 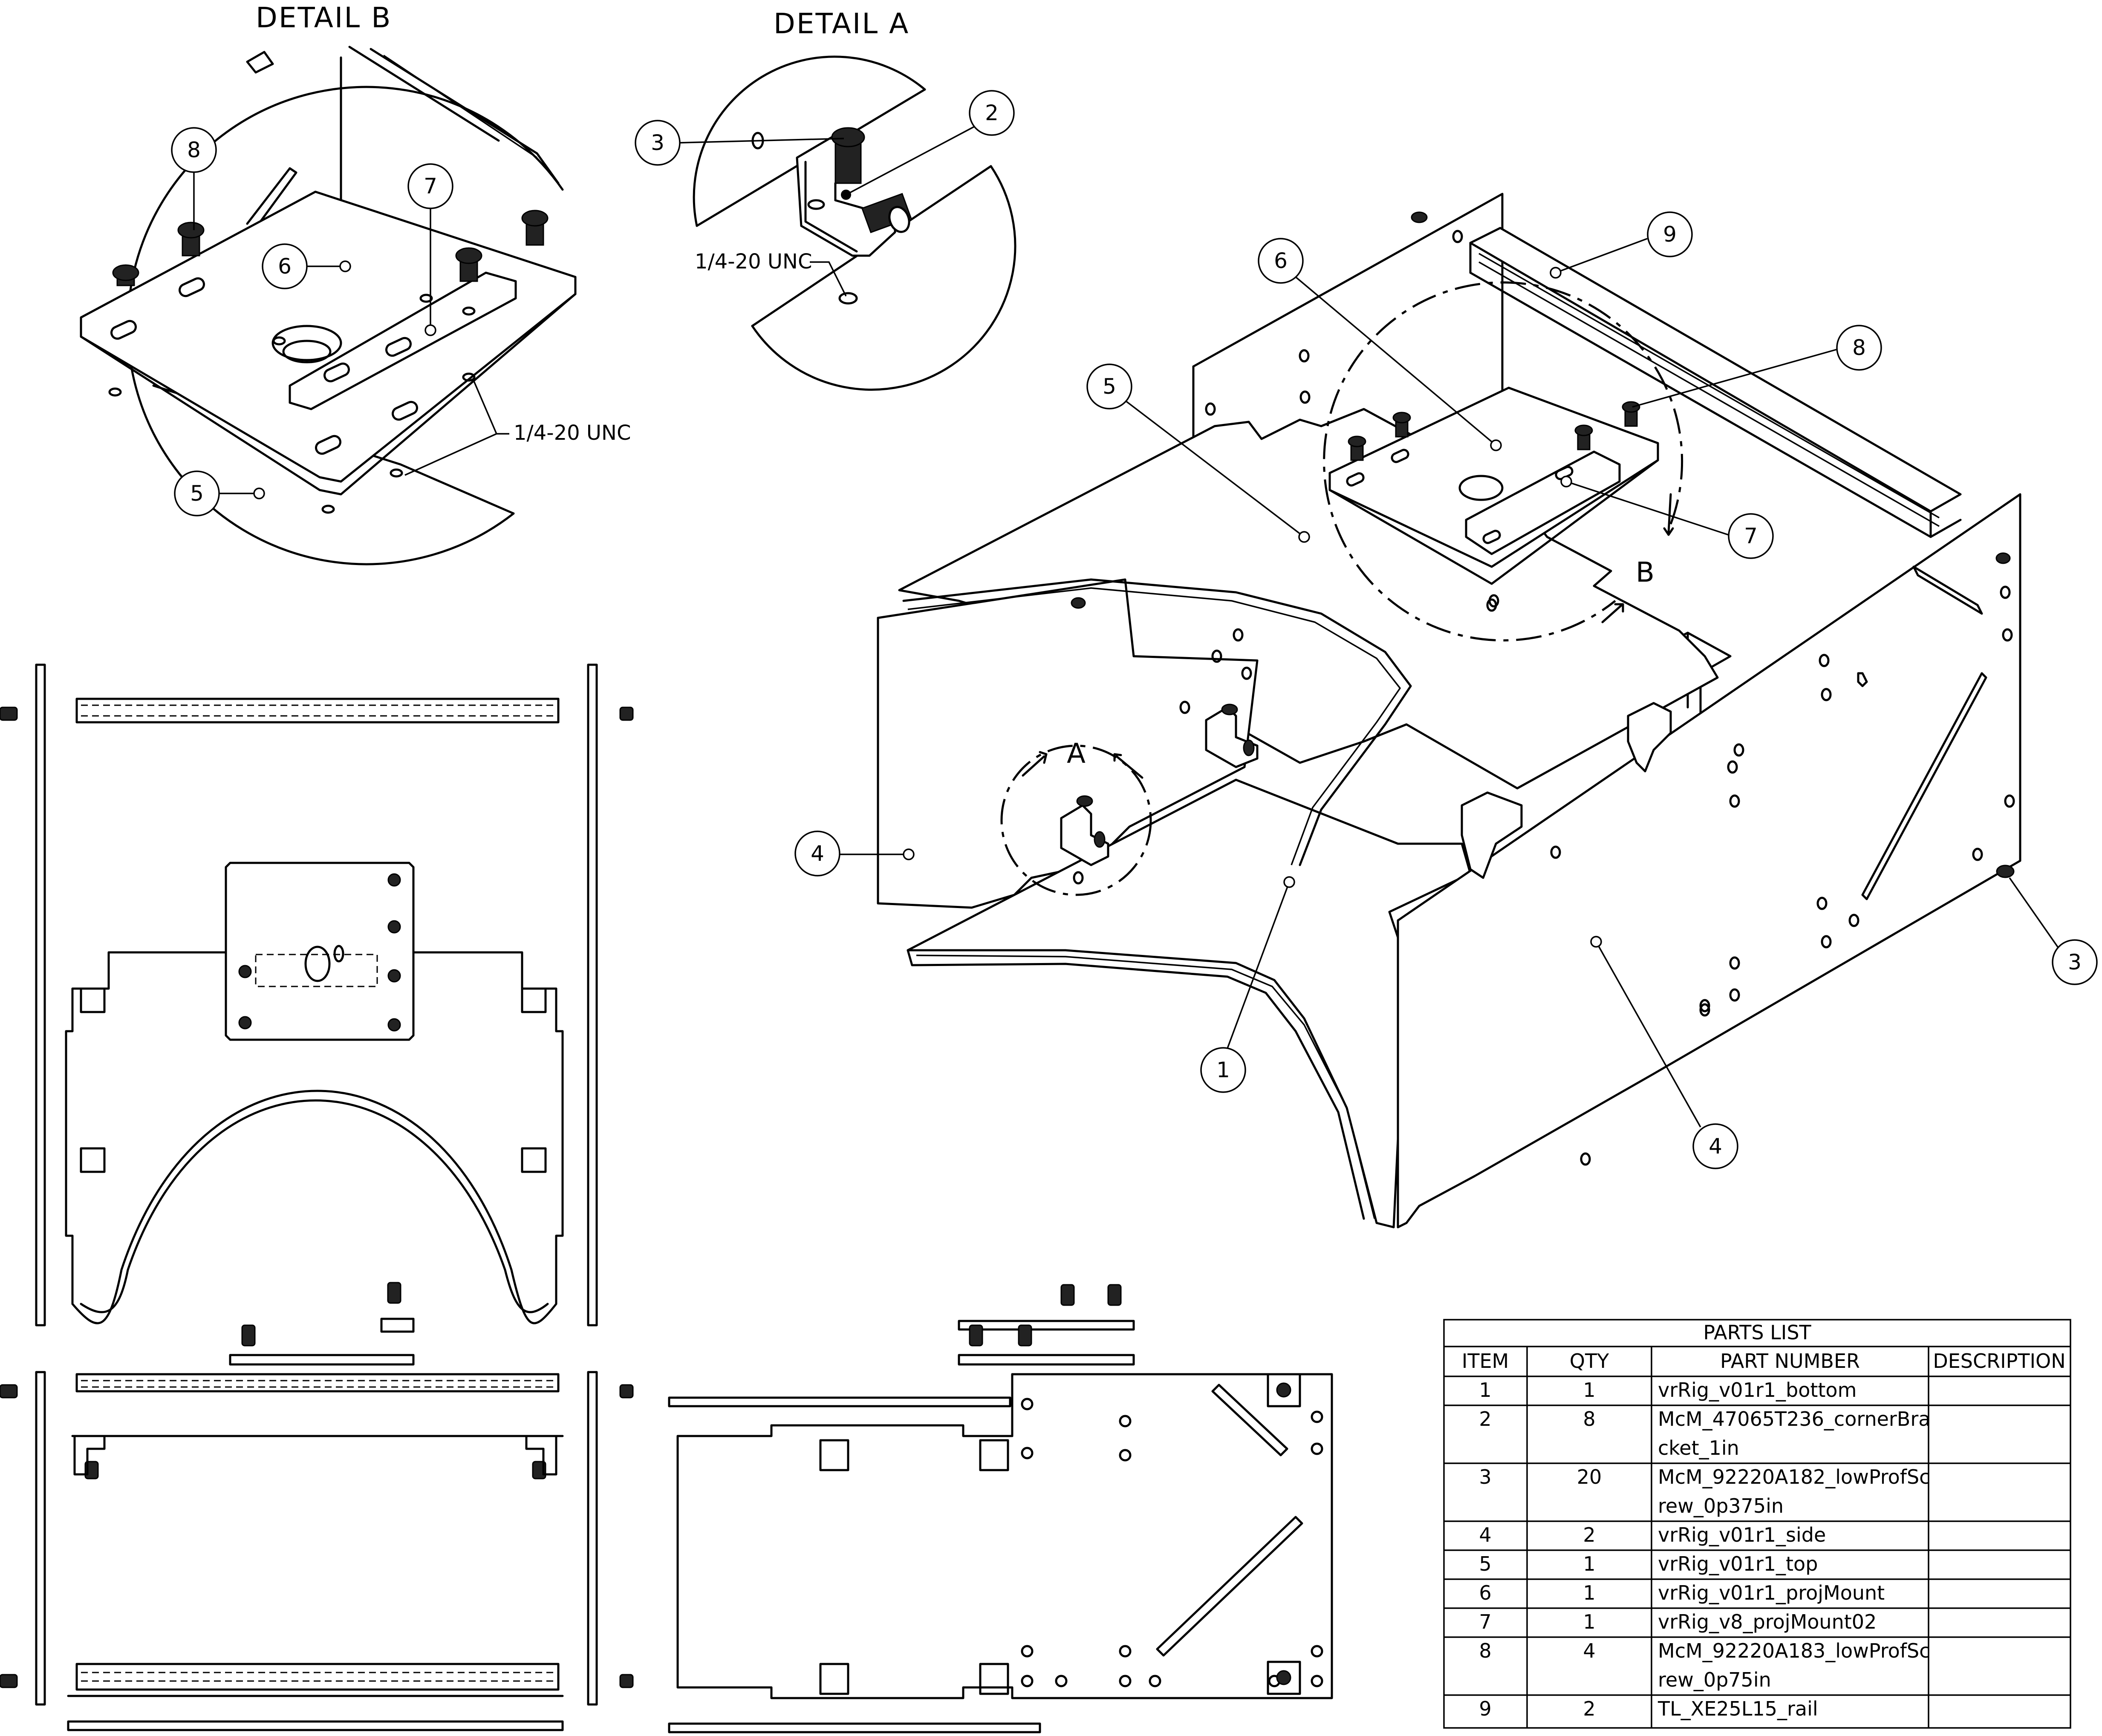 I want to click on iso-detail-callouts: A B, so click(x=1341, y=588).